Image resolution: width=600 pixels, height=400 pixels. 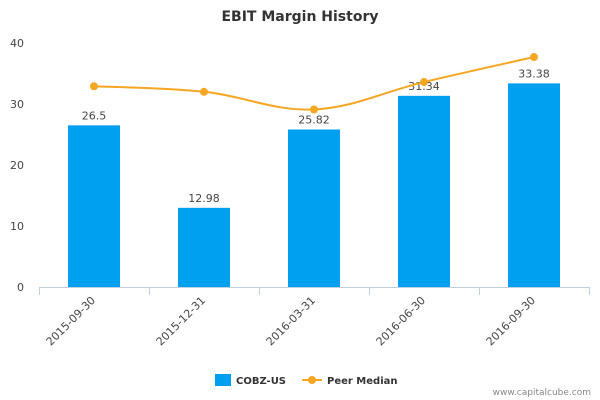 I want to click on y-axis: 0 10 20 30 40, so click(x=17, y=165).